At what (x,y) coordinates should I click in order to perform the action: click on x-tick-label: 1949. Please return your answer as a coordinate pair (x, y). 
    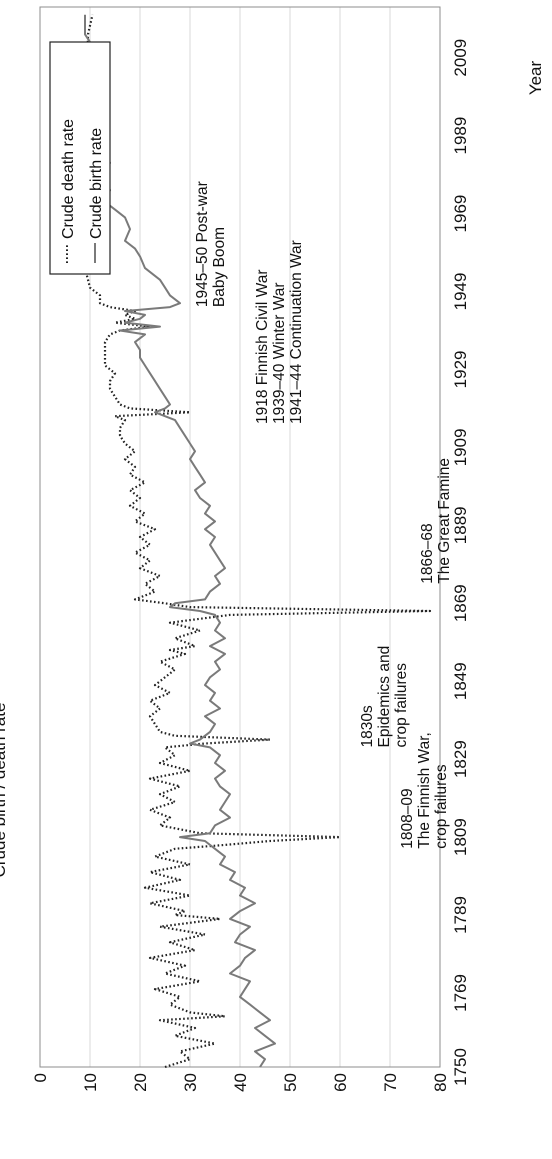
    Looking at the image, I should click on (460, 292).